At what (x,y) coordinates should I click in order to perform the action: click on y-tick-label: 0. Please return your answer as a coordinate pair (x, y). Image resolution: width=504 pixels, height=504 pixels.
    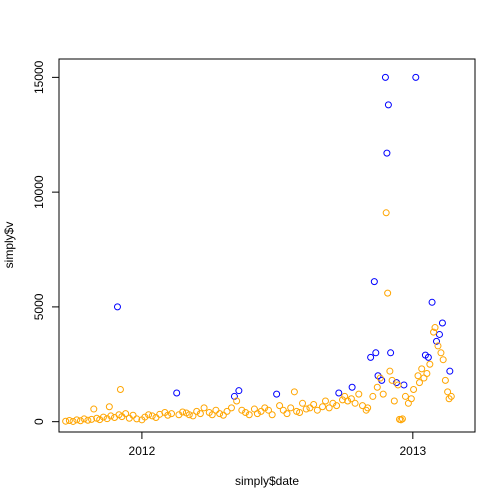
    Looking at the image, I should click on (39, 421).